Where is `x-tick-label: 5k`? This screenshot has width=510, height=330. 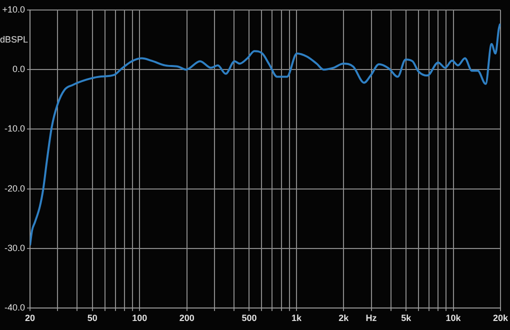 x-tick-label: 5k is located at coordinates (406, 317).